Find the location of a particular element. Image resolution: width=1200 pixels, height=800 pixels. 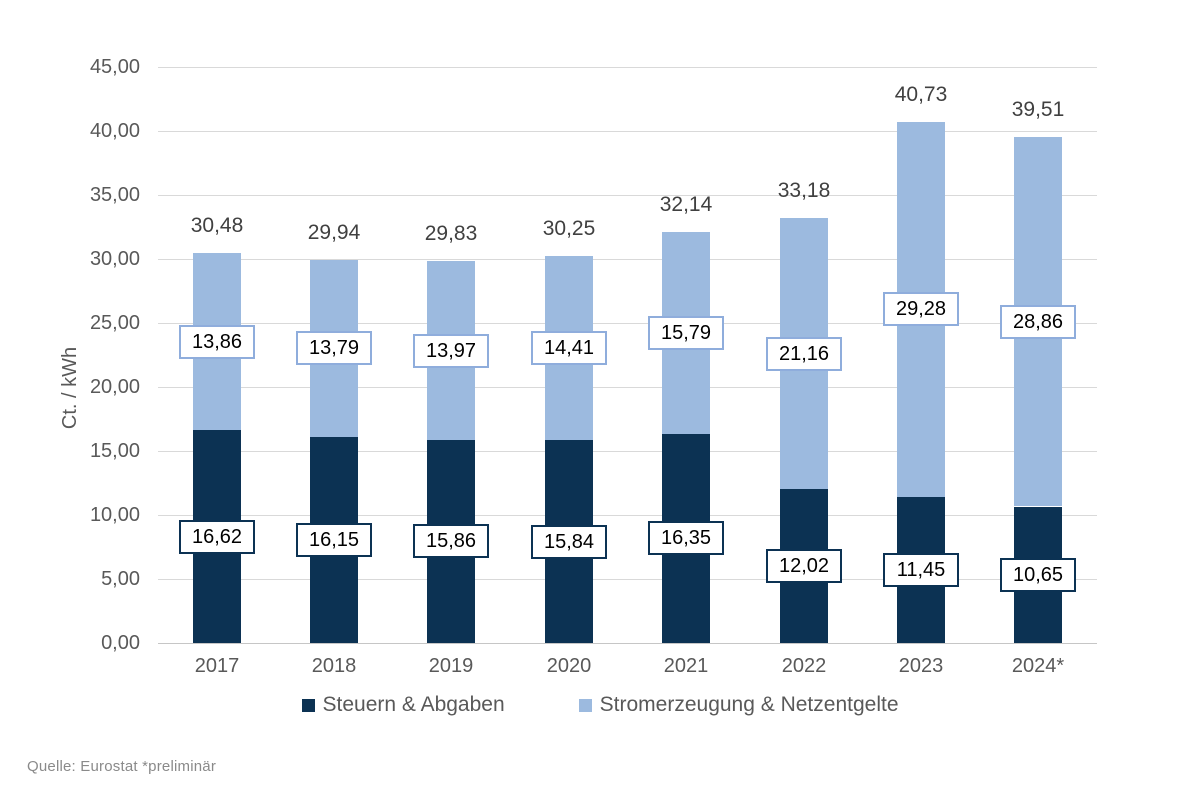

total-label-2022: 33,18 is located at coordinates (804, 190).